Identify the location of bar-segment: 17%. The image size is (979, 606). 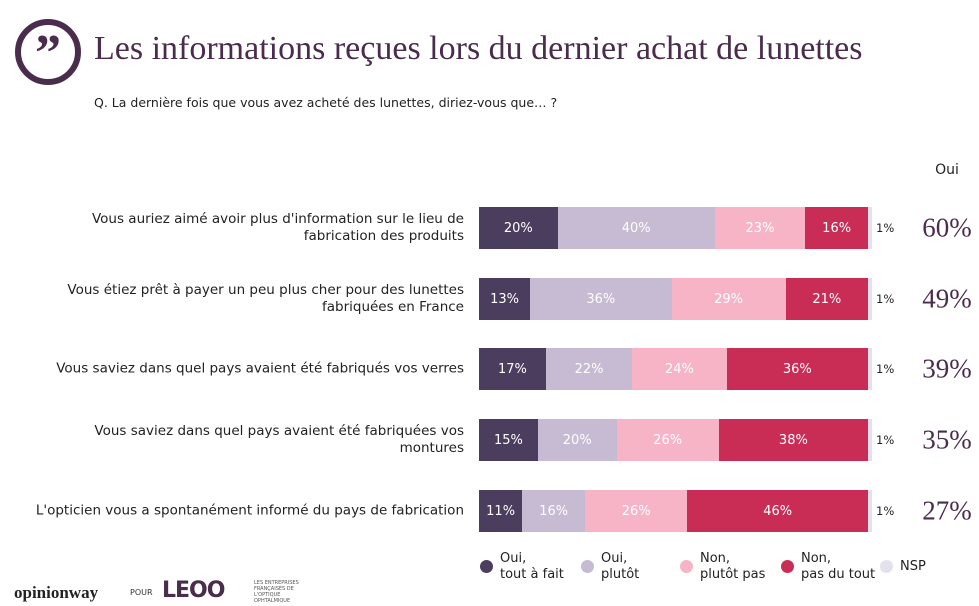
(512, 369).